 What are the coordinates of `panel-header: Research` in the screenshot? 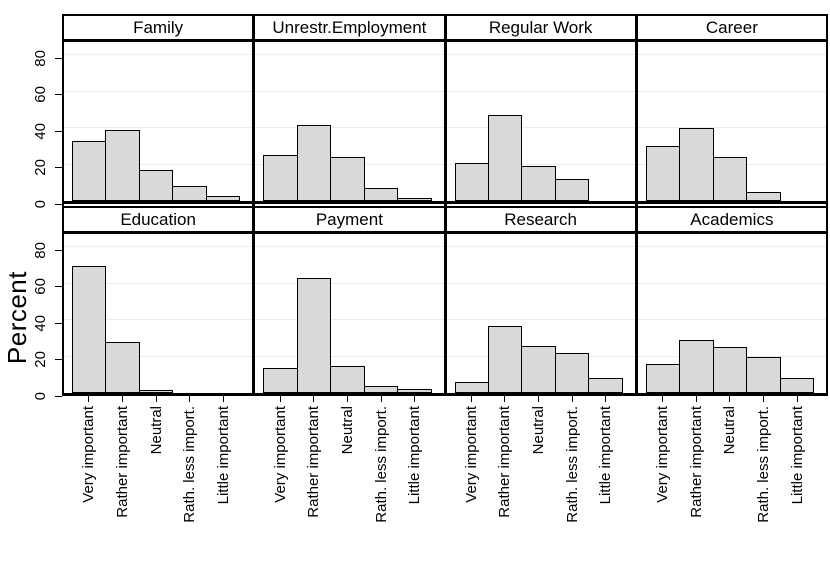 It's located at (540, 220).